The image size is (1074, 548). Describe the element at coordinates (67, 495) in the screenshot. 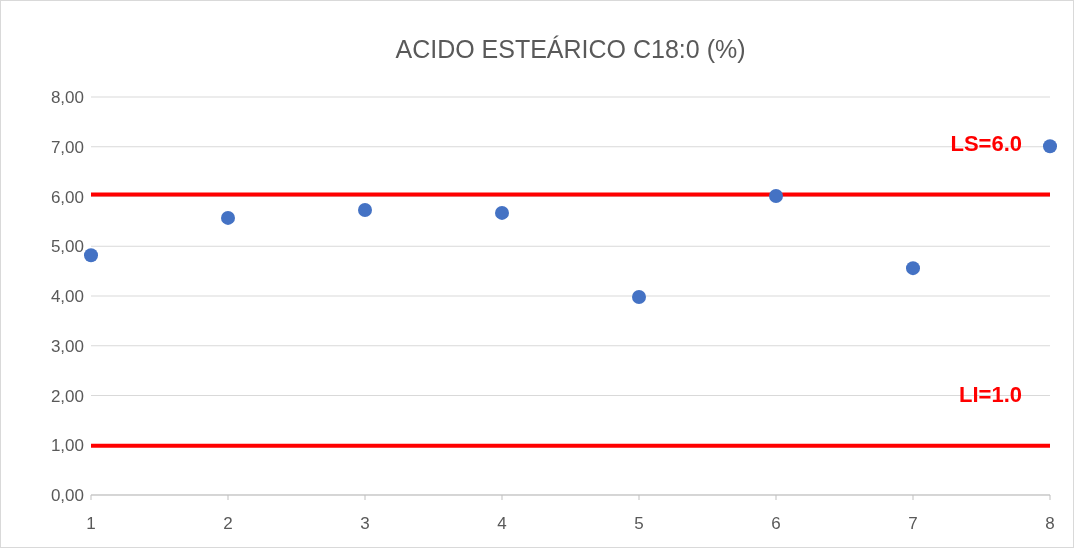

I see `y-tick-label: 0,00` at that location.